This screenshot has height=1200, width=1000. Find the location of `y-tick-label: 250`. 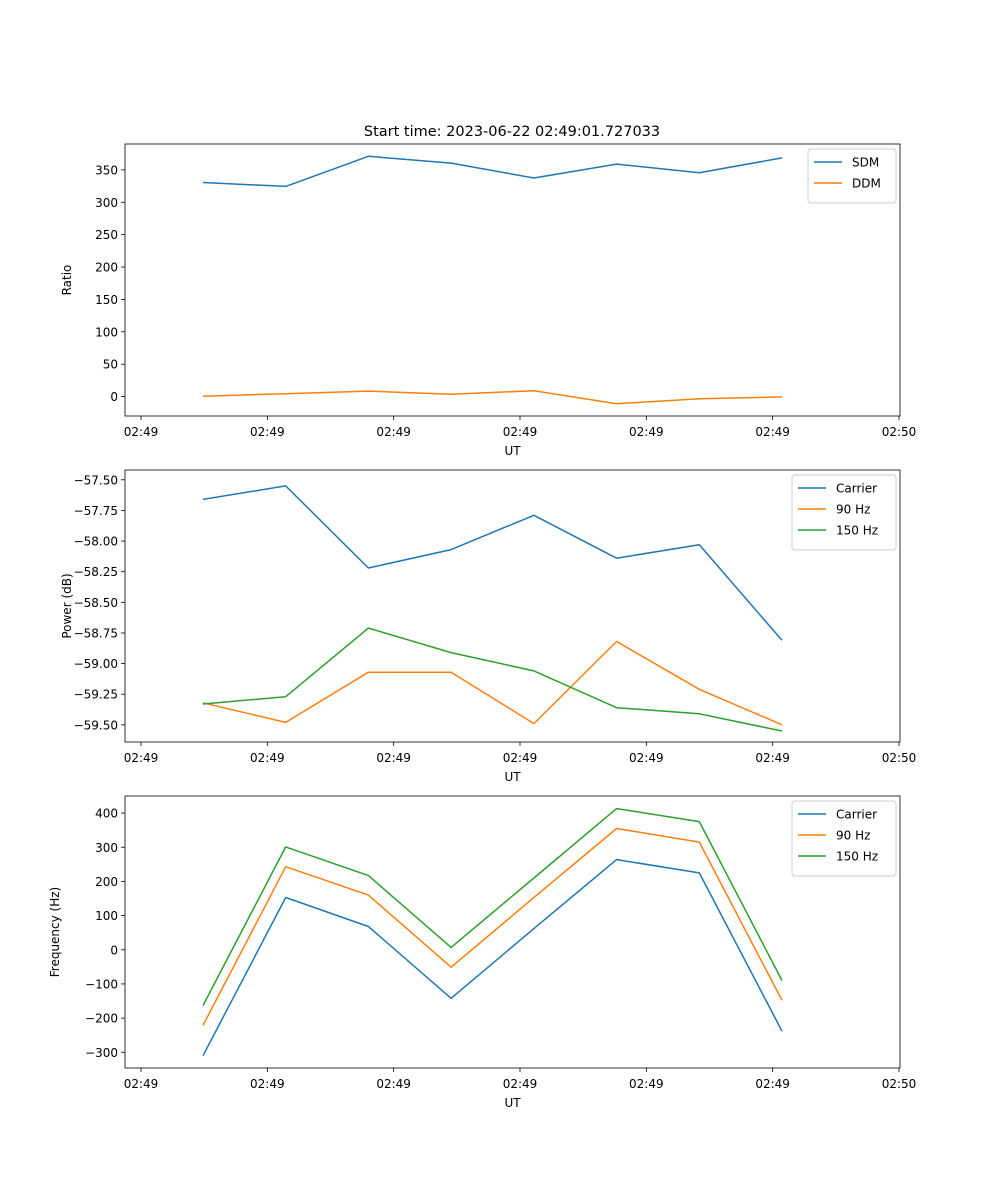

y-tick-label: 250 is located at coordinates (106, 235).